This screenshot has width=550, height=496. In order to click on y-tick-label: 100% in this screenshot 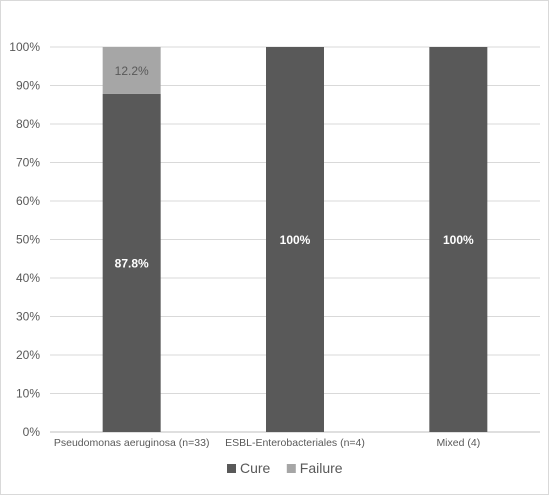, I will do `click(24, 47)`.